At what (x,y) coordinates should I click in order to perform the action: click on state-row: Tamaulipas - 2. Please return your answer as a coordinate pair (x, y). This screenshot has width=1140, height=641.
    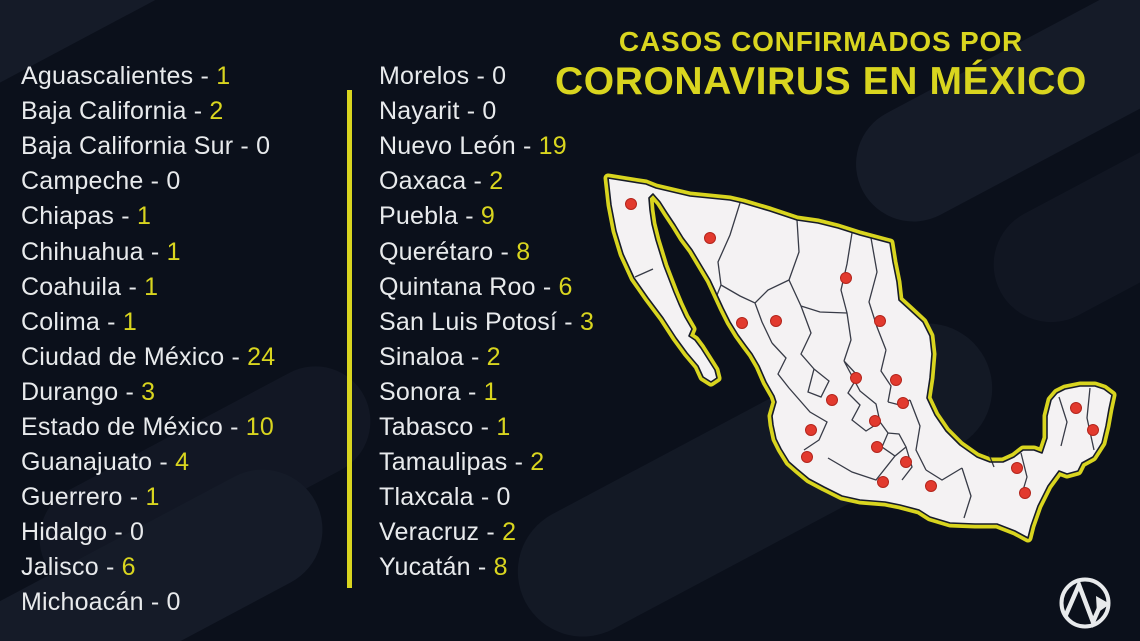
    Looking at the image, I should click on (486, 462).